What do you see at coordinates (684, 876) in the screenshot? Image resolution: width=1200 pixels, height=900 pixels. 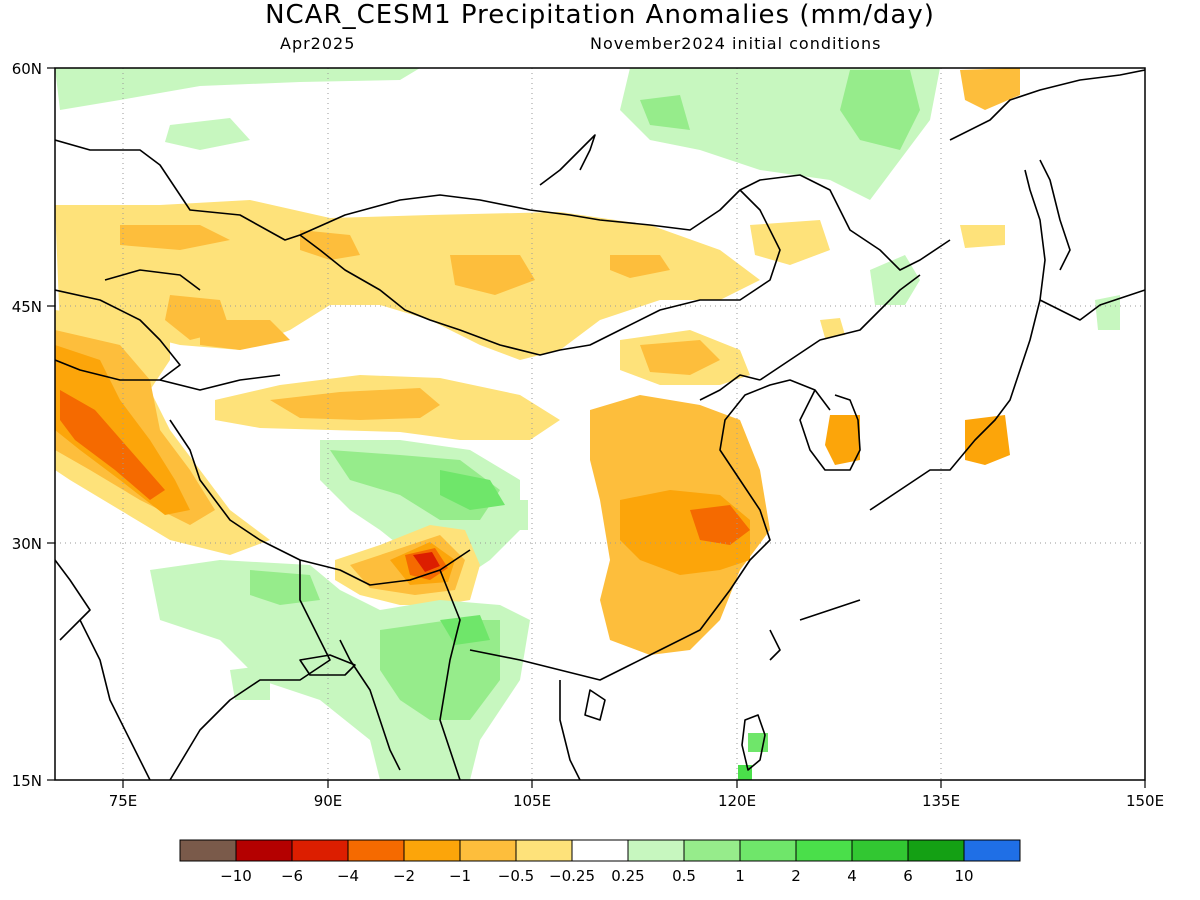 I see `colorbar-label: 0.5` at bounding box center [684, 876].